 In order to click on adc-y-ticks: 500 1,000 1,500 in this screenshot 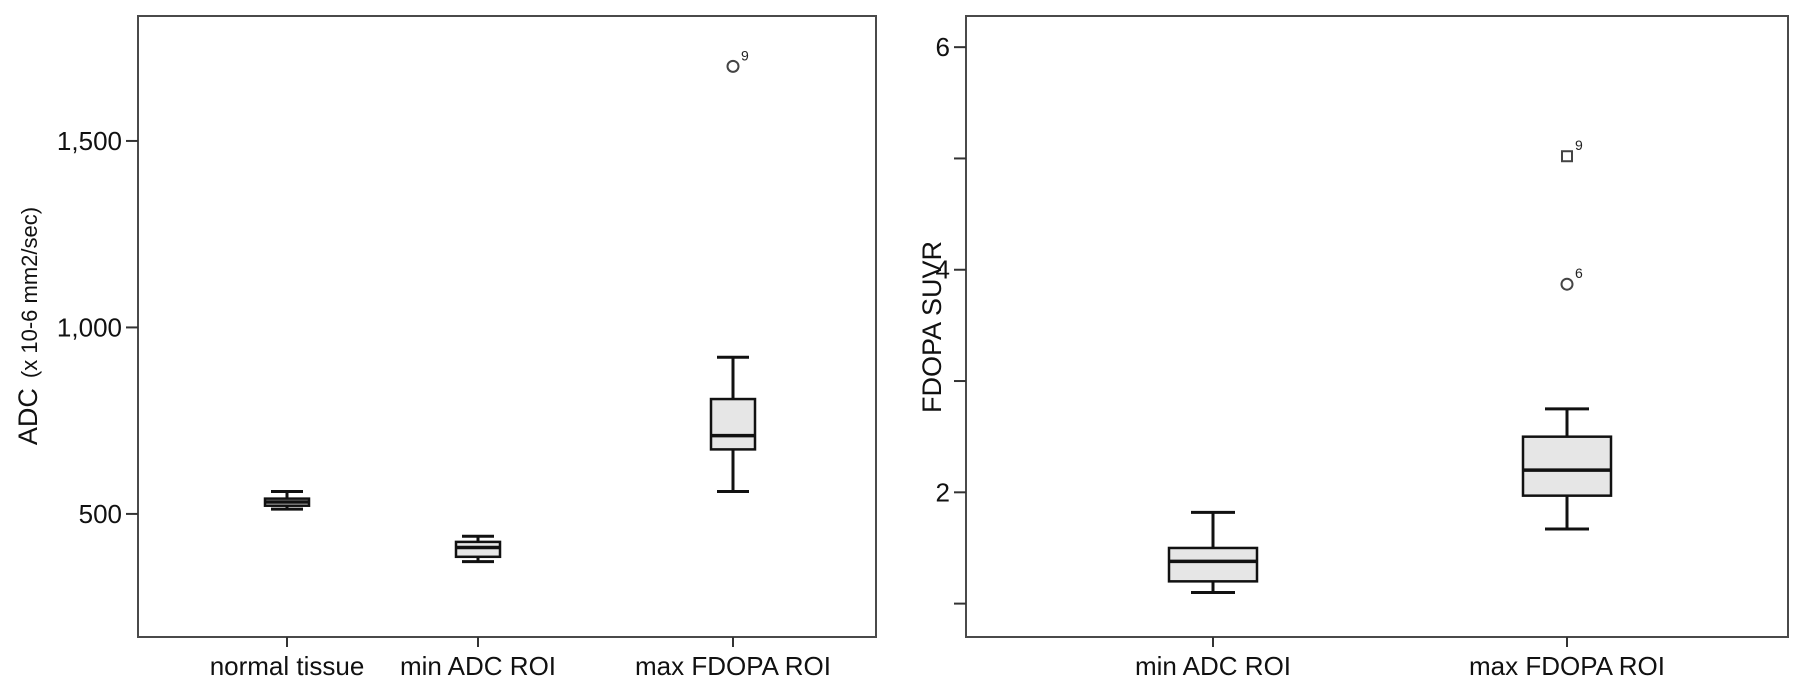, I will do `click(97, 327)`.